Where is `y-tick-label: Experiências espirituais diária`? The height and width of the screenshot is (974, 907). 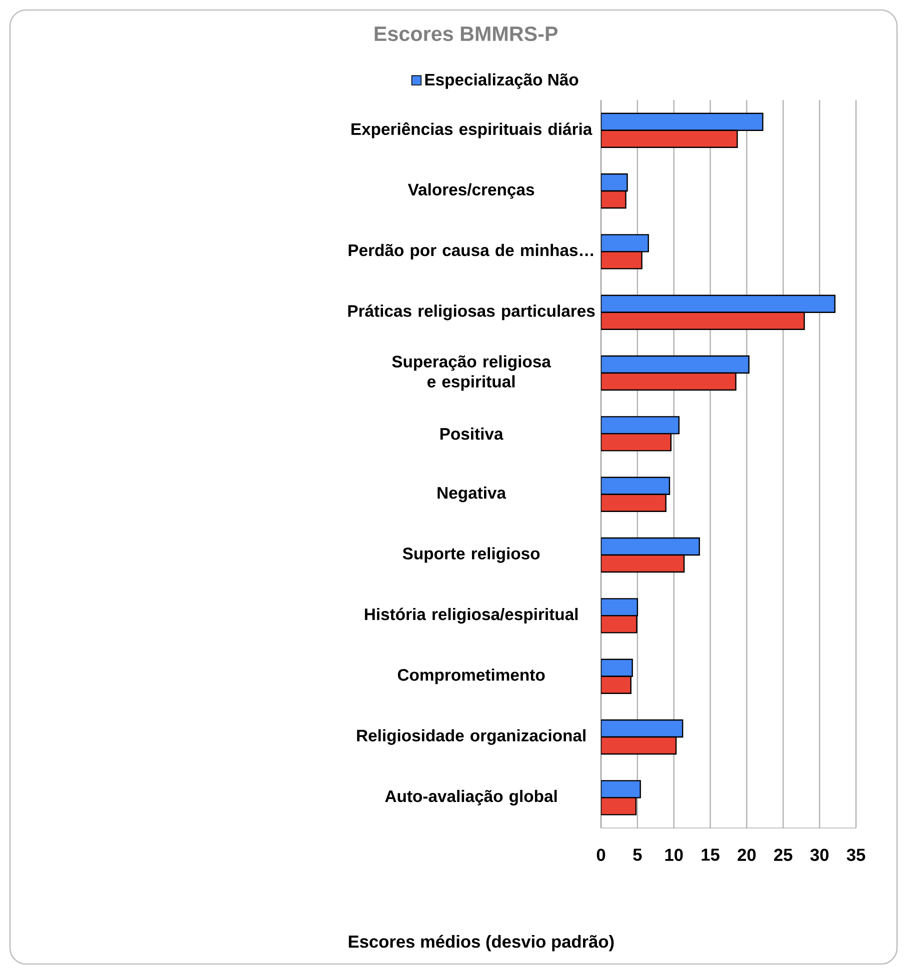 y-tick-label: Experiências espirituais diária is located at coordinates (472, 130).